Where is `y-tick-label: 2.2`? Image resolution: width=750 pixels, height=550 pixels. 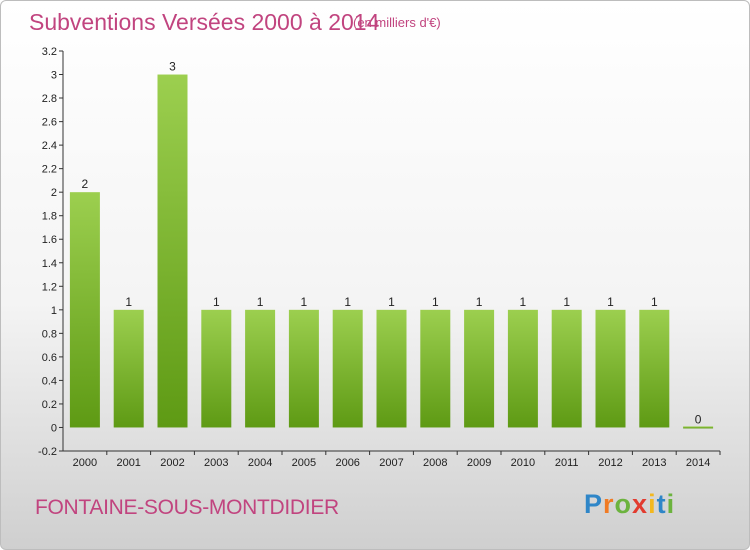
y-tick-label: 2.2 is located at coordinates (49, 170).